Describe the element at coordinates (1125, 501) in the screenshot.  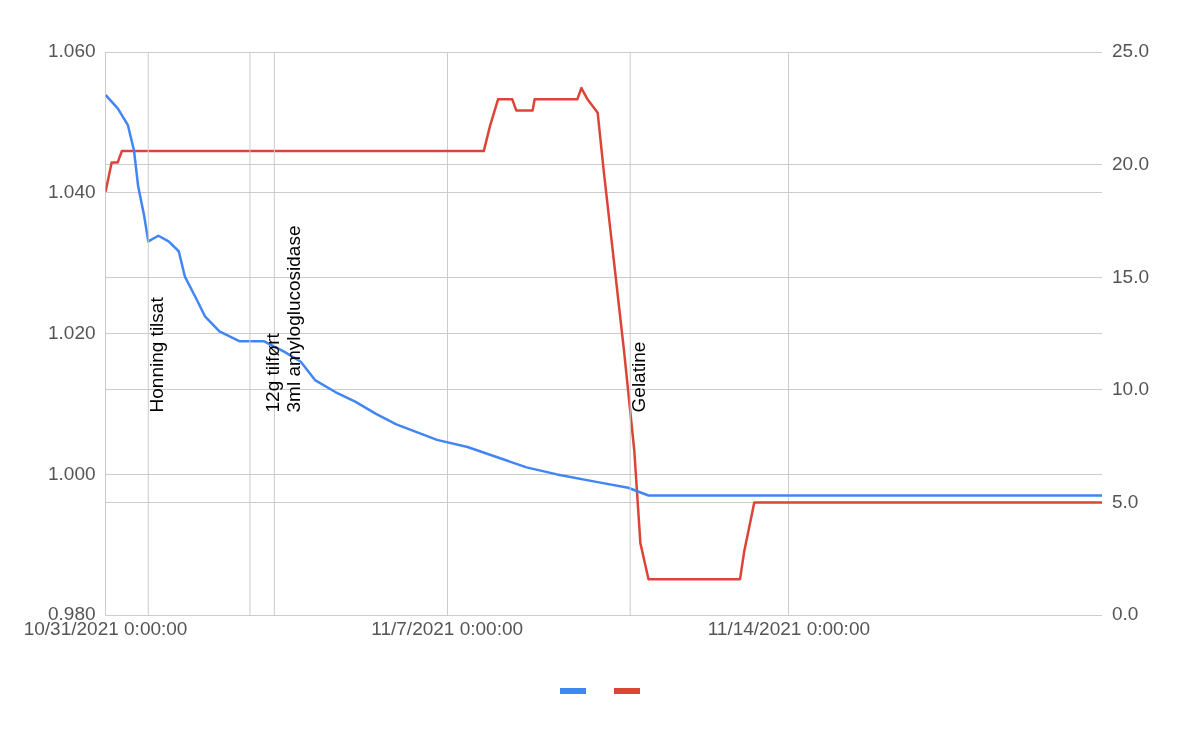
I see `y2-tick-label: 5.0` at that location.